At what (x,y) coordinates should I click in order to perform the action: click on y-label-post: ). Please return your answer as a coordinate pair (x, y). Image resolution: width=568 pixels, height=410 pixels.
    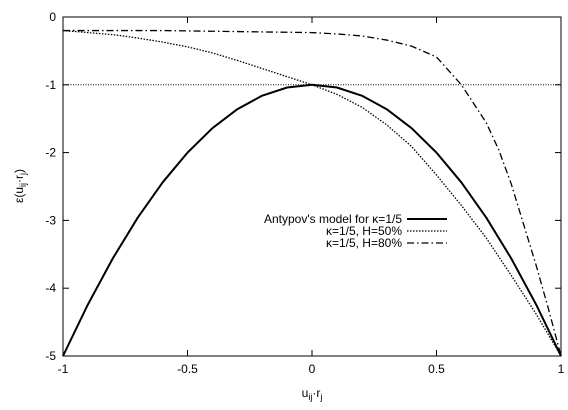
    Looking at the image, I should click on (19, 171).